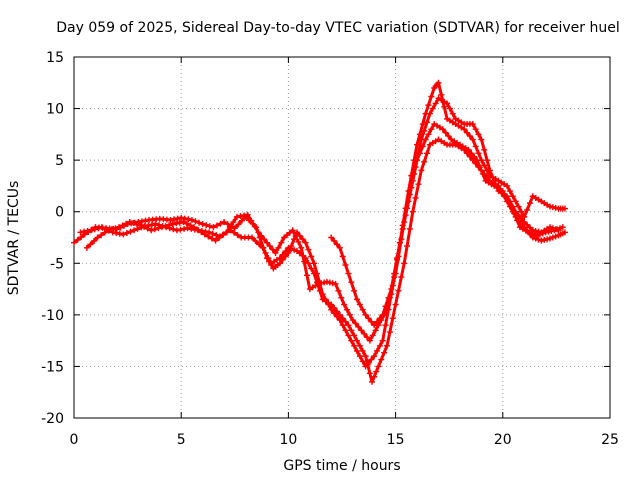  I want to click on y-tick-label: -15, so click(52, 367).